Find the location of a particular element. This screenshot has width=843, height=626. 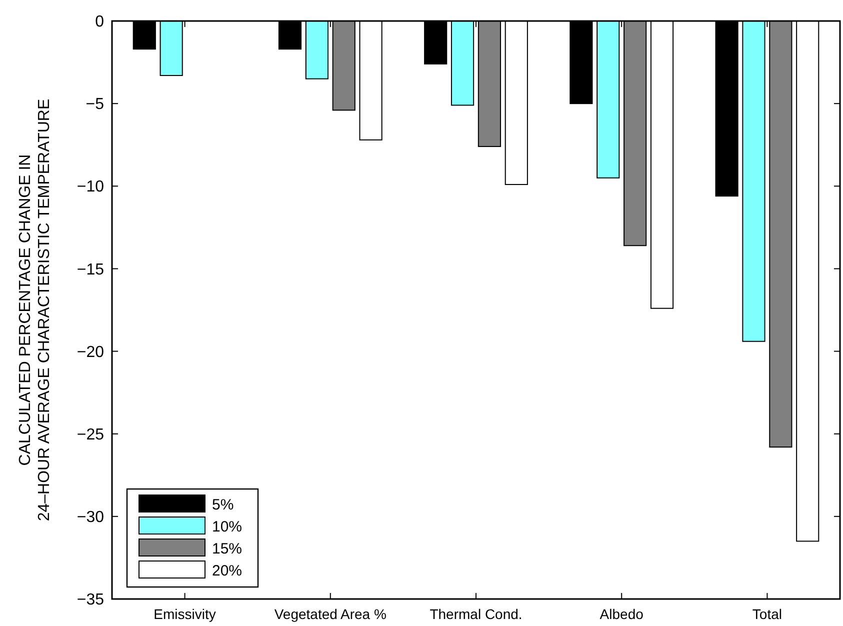

y-tick-label: −35 is located at coordinates (90, 600).